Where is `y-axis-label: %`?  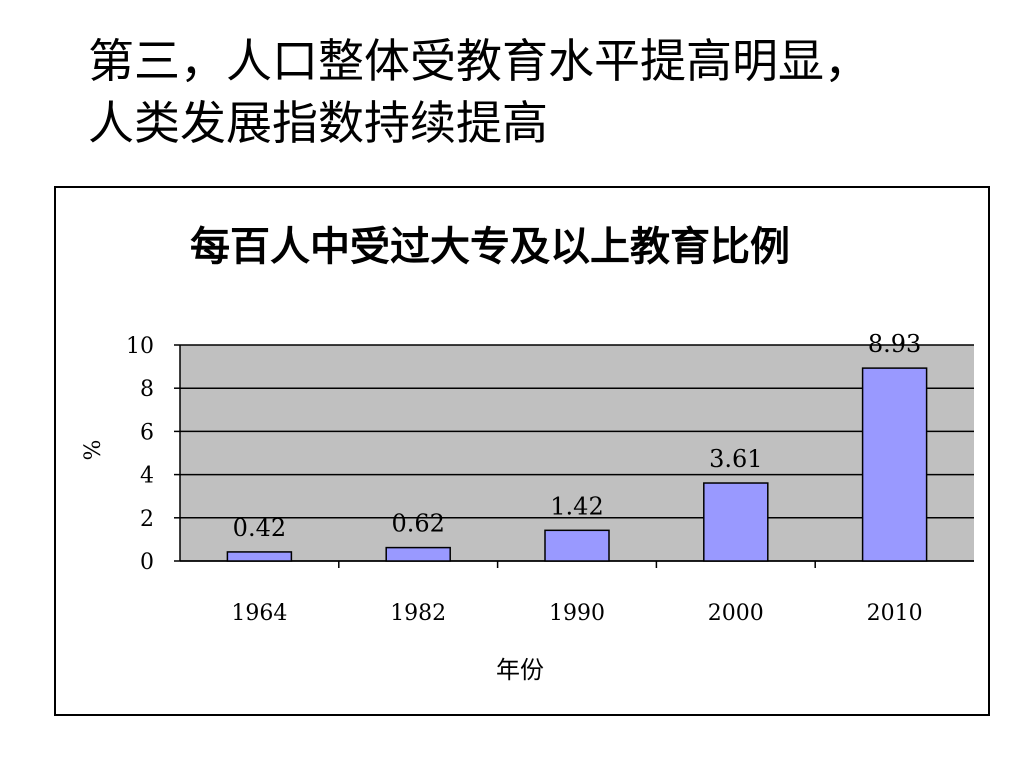
y-axis-label: % is located at coordinates (93, 450).